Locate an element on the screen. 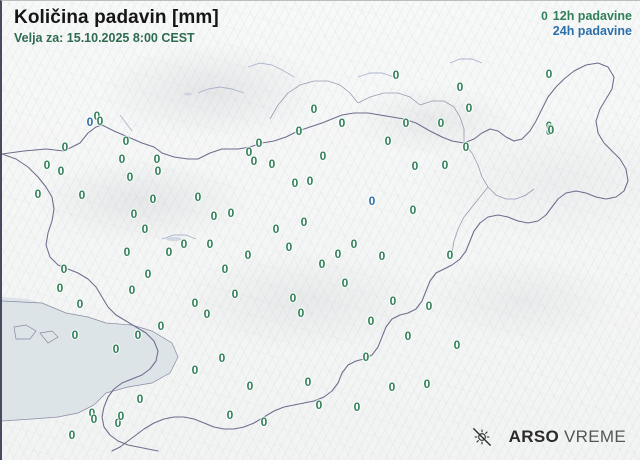 The image size is (640, 460). legend-item-12h: 0 12h padavine is located at coordinates (586, 16).